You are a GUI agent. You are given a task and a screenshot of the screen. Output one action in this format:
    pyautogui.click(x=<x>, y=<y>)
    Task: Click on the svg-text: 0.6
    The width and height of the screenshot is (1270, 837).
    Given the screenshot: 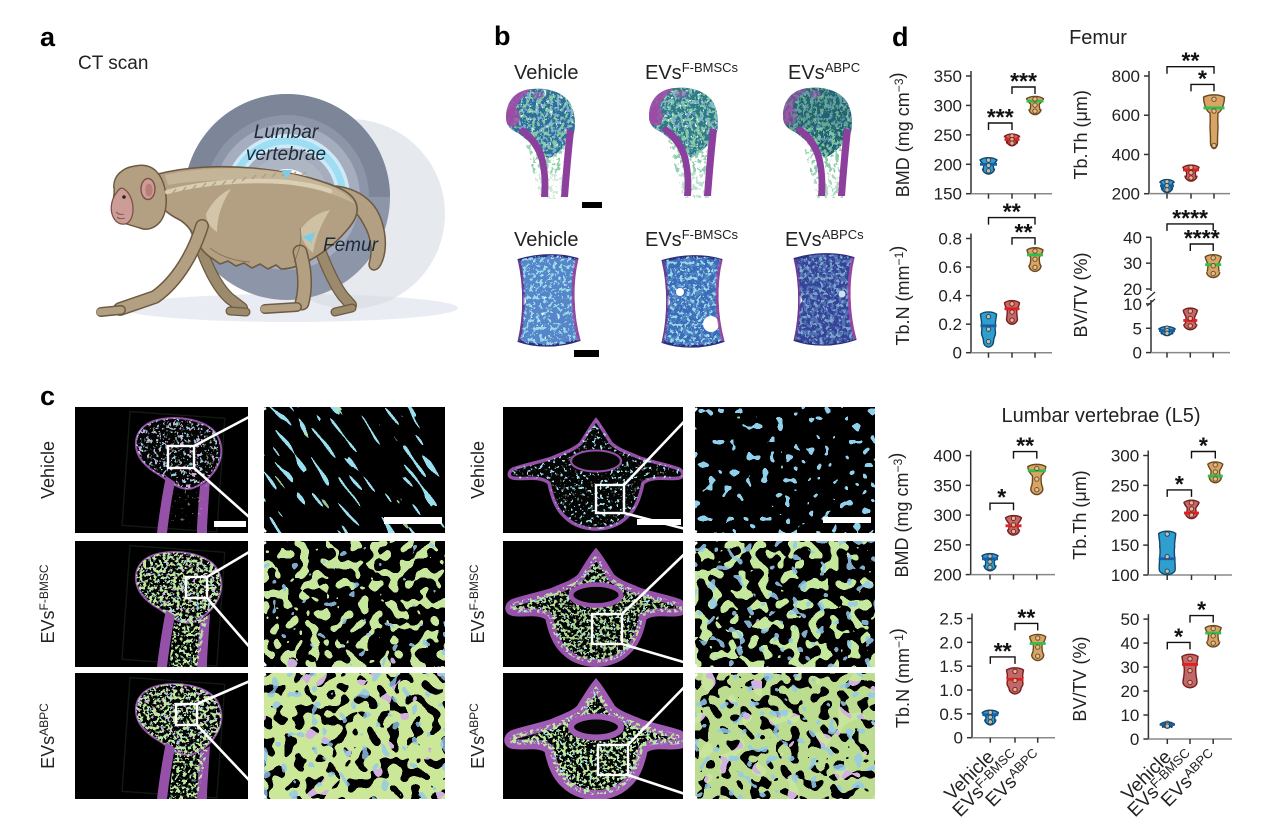 What is the action you would take?
    pyautogui.click(x=950, y=267)
    